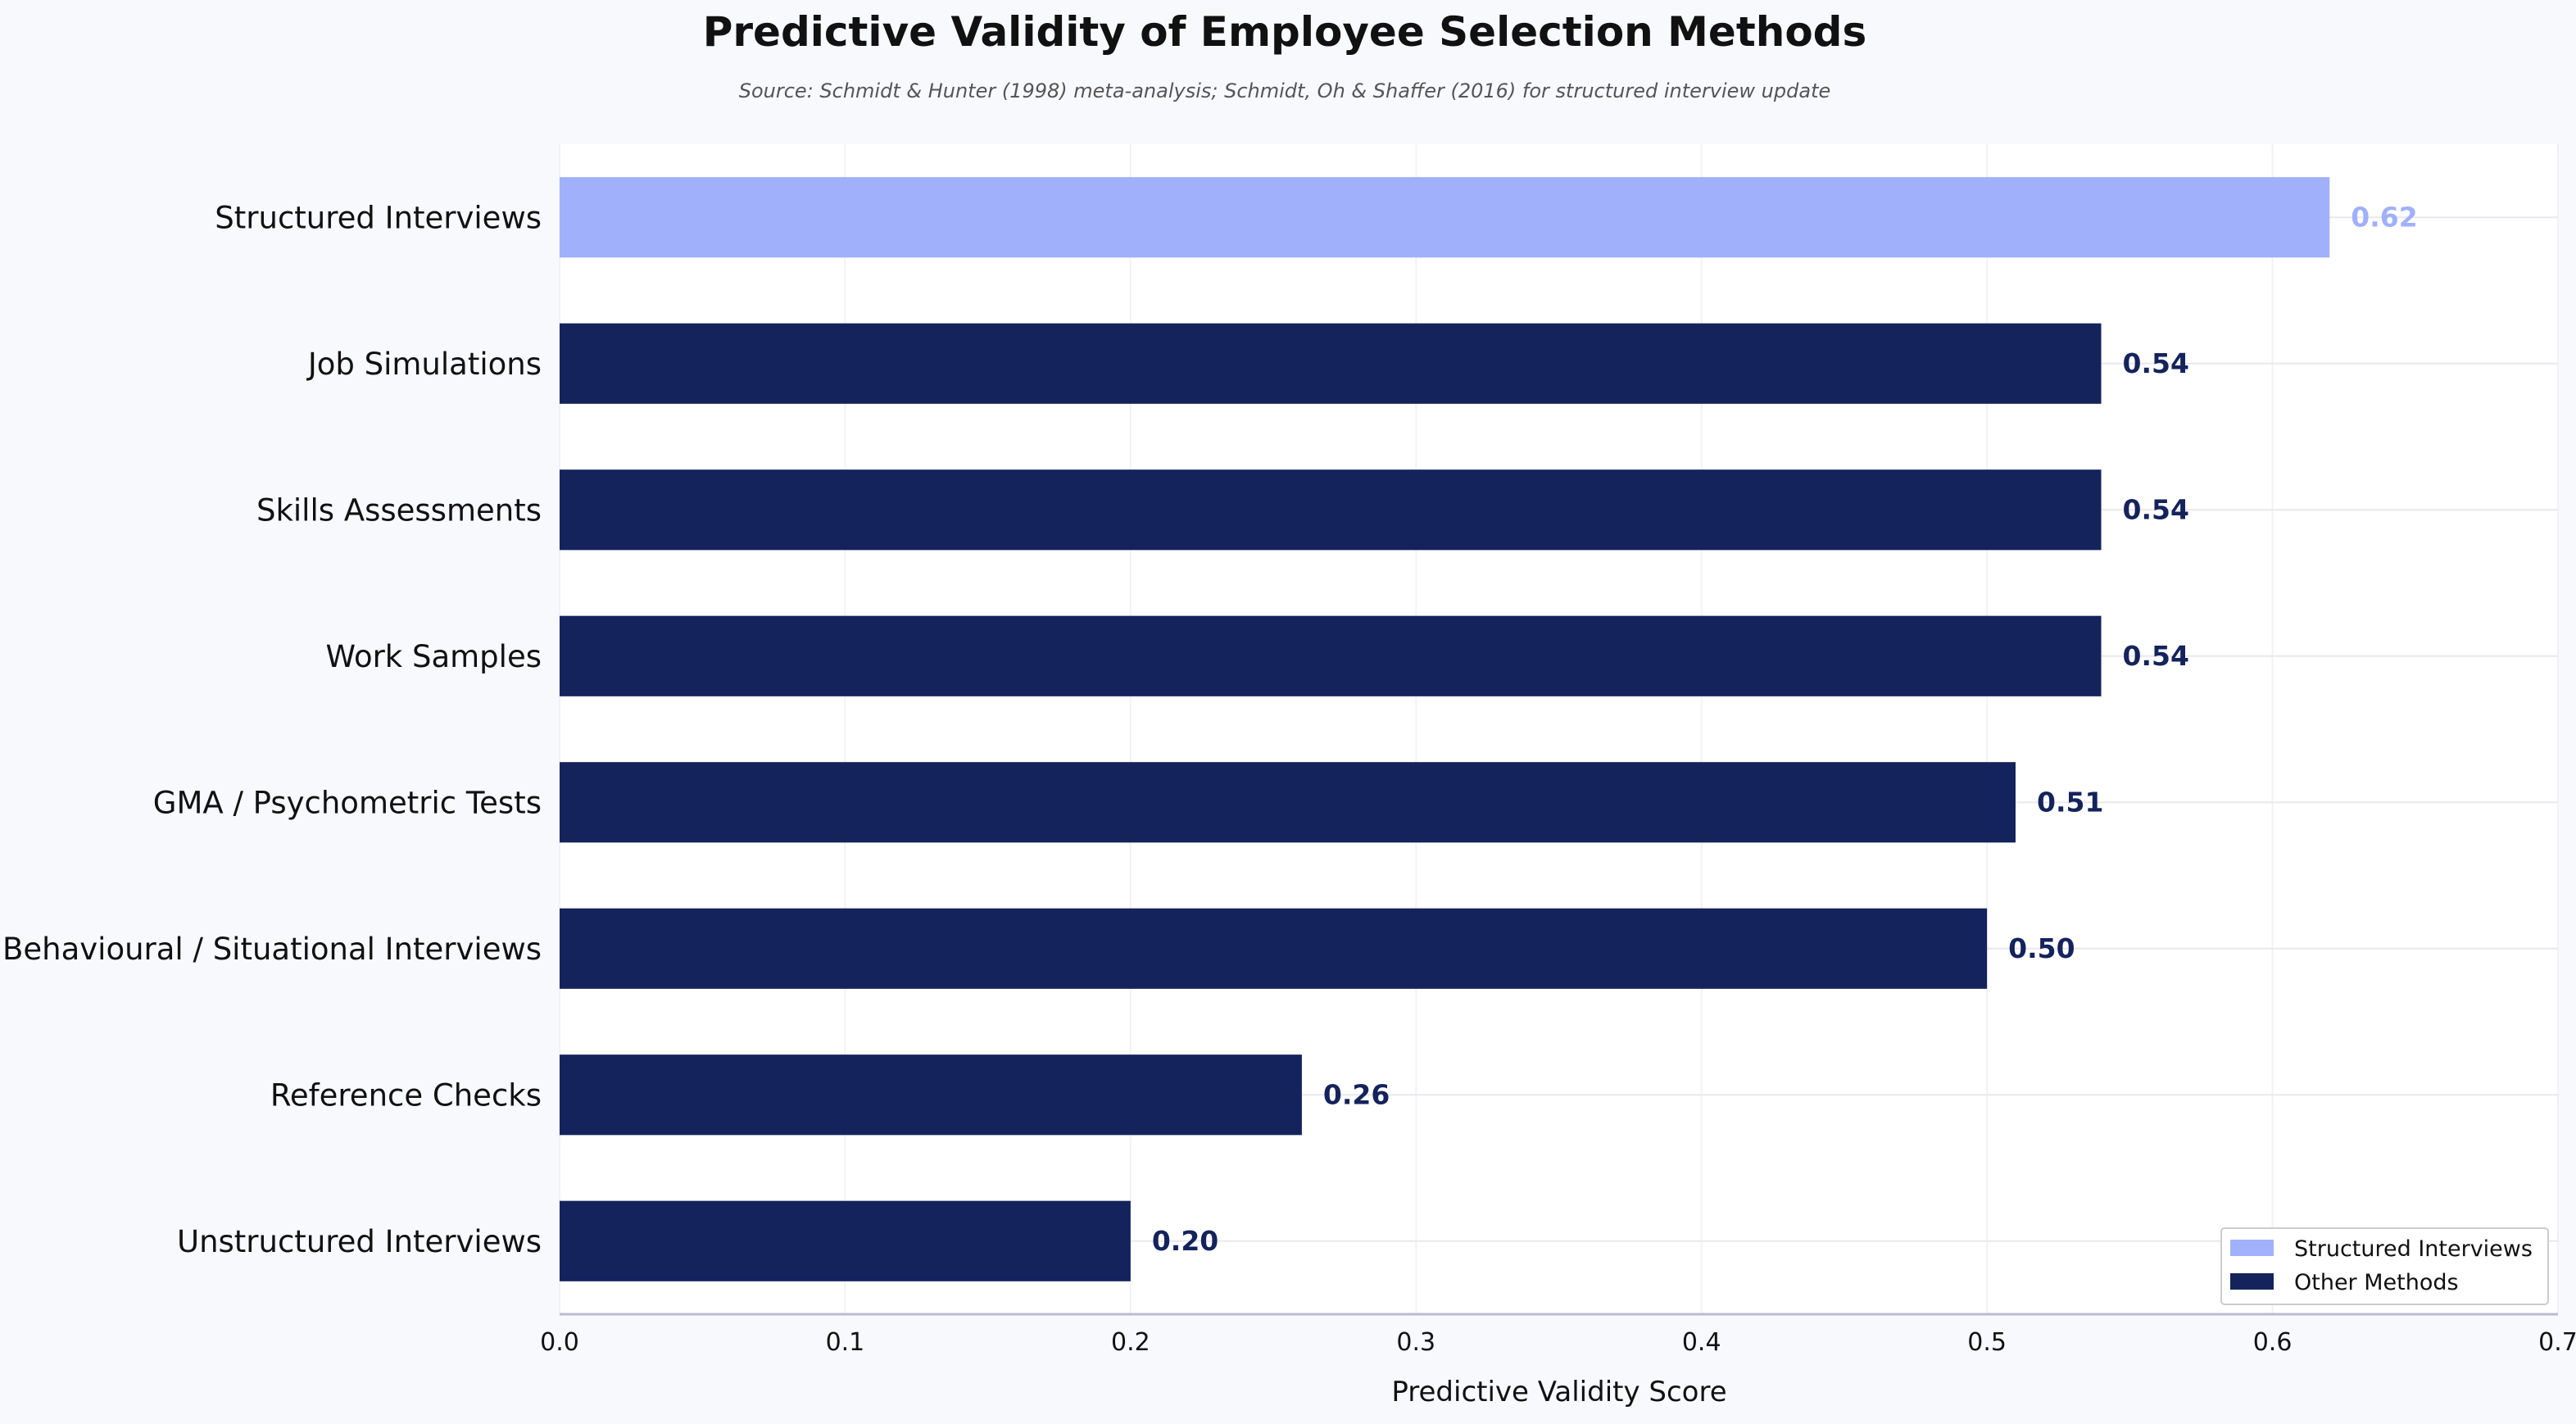 The height and width of the screenshot is (1424, 2576). I want to click on x-tick-label: 0.3, so click(1415, 1342).